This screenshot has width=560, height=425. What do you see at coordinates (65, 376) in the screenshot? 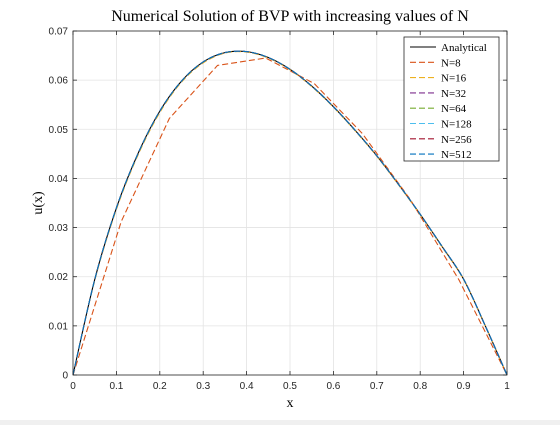
I see `y-tick-label: 0` at bounding box center [65, 376].